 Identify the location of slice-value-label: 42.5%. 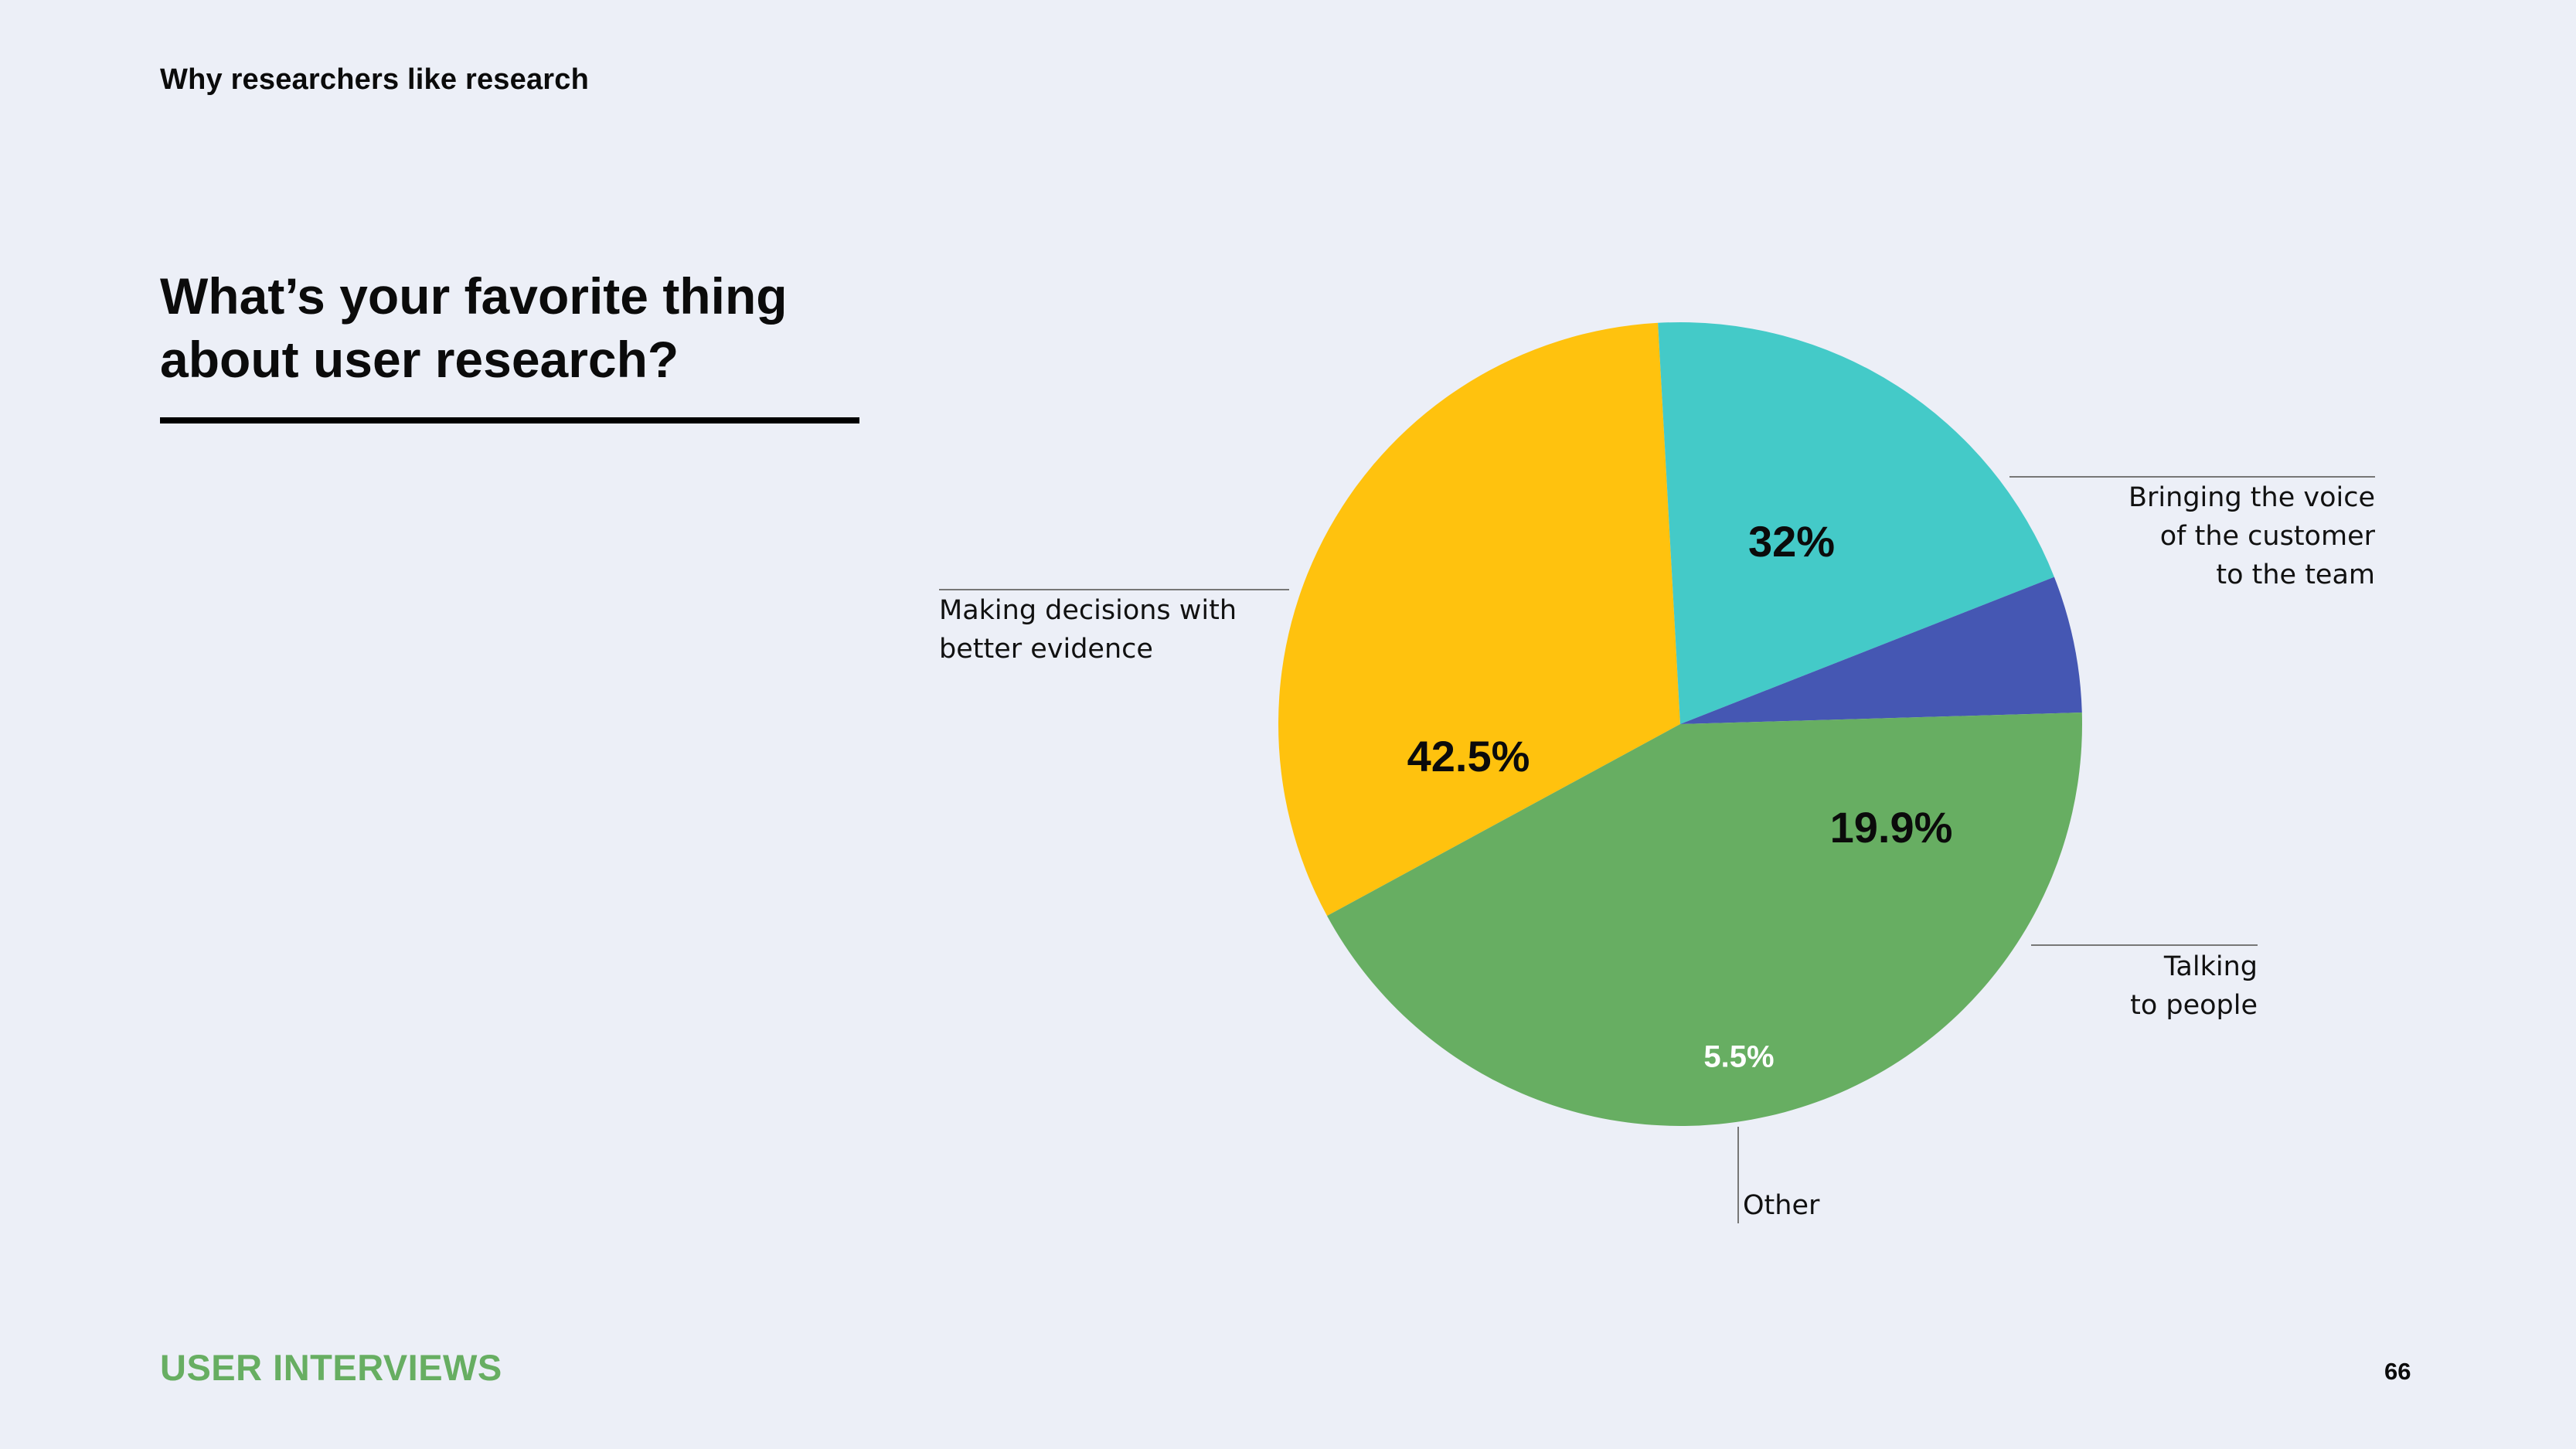
(1468, 756).